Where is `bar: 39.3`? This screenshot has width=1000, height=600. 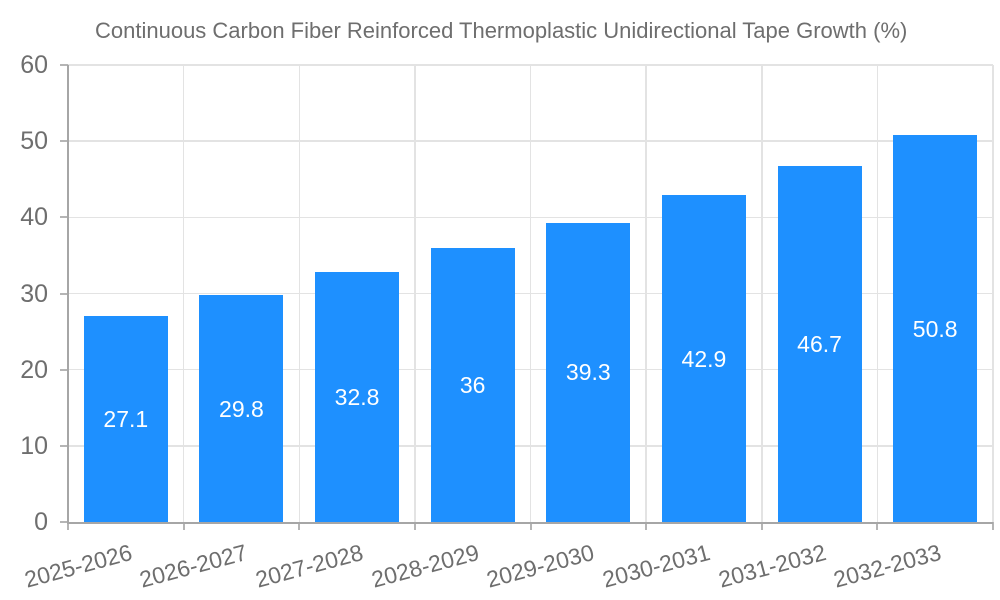 bar: 39.3 is located at coordinates (588, 372).